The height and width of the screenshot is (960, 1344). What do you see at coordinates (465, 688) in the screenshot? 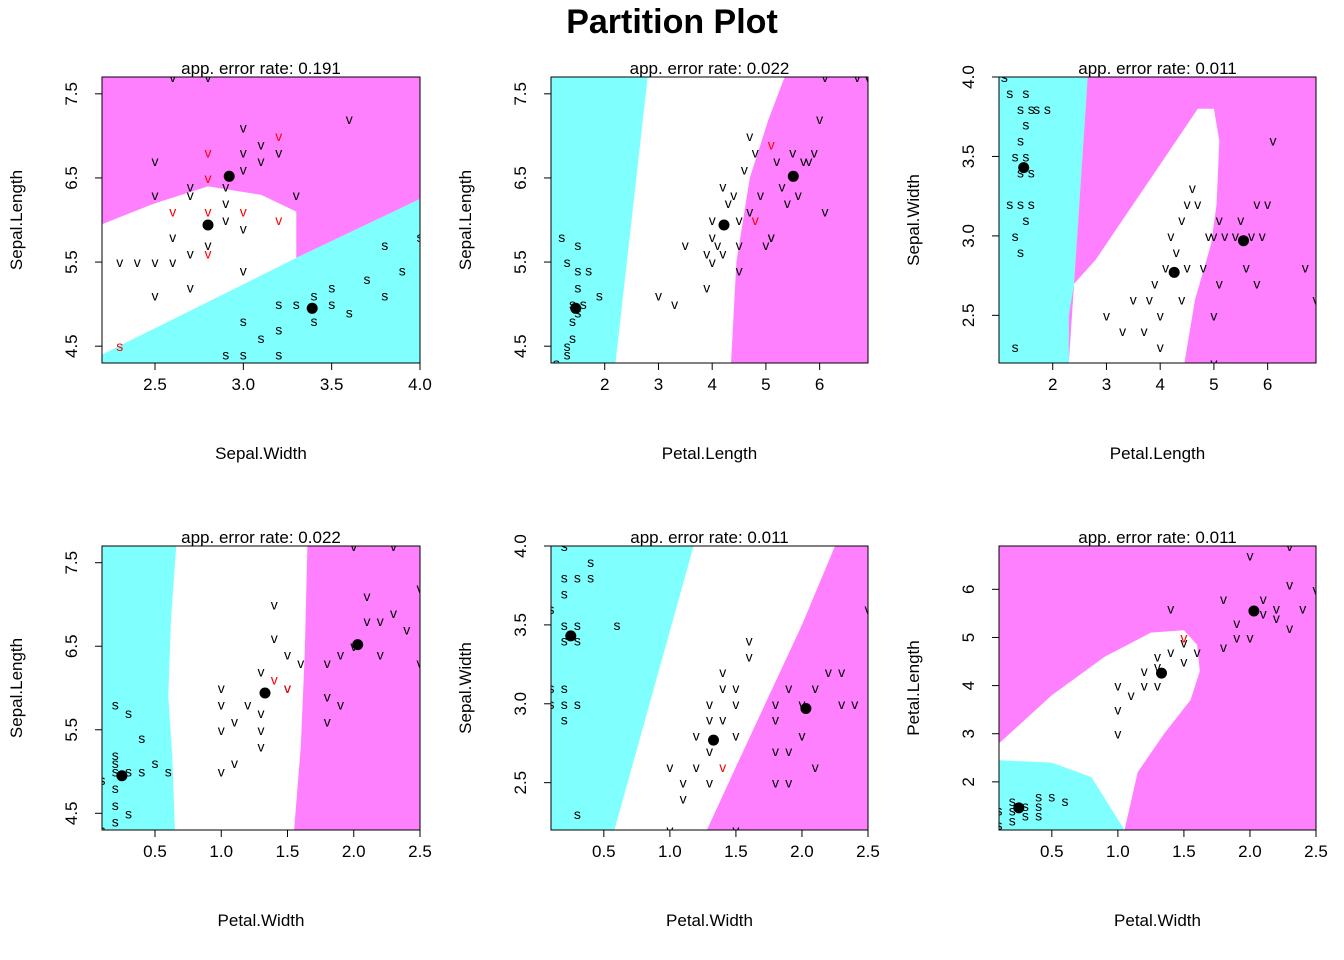
I see `y-axis-label: Sepal.Width` at bounding box center [465, 688].